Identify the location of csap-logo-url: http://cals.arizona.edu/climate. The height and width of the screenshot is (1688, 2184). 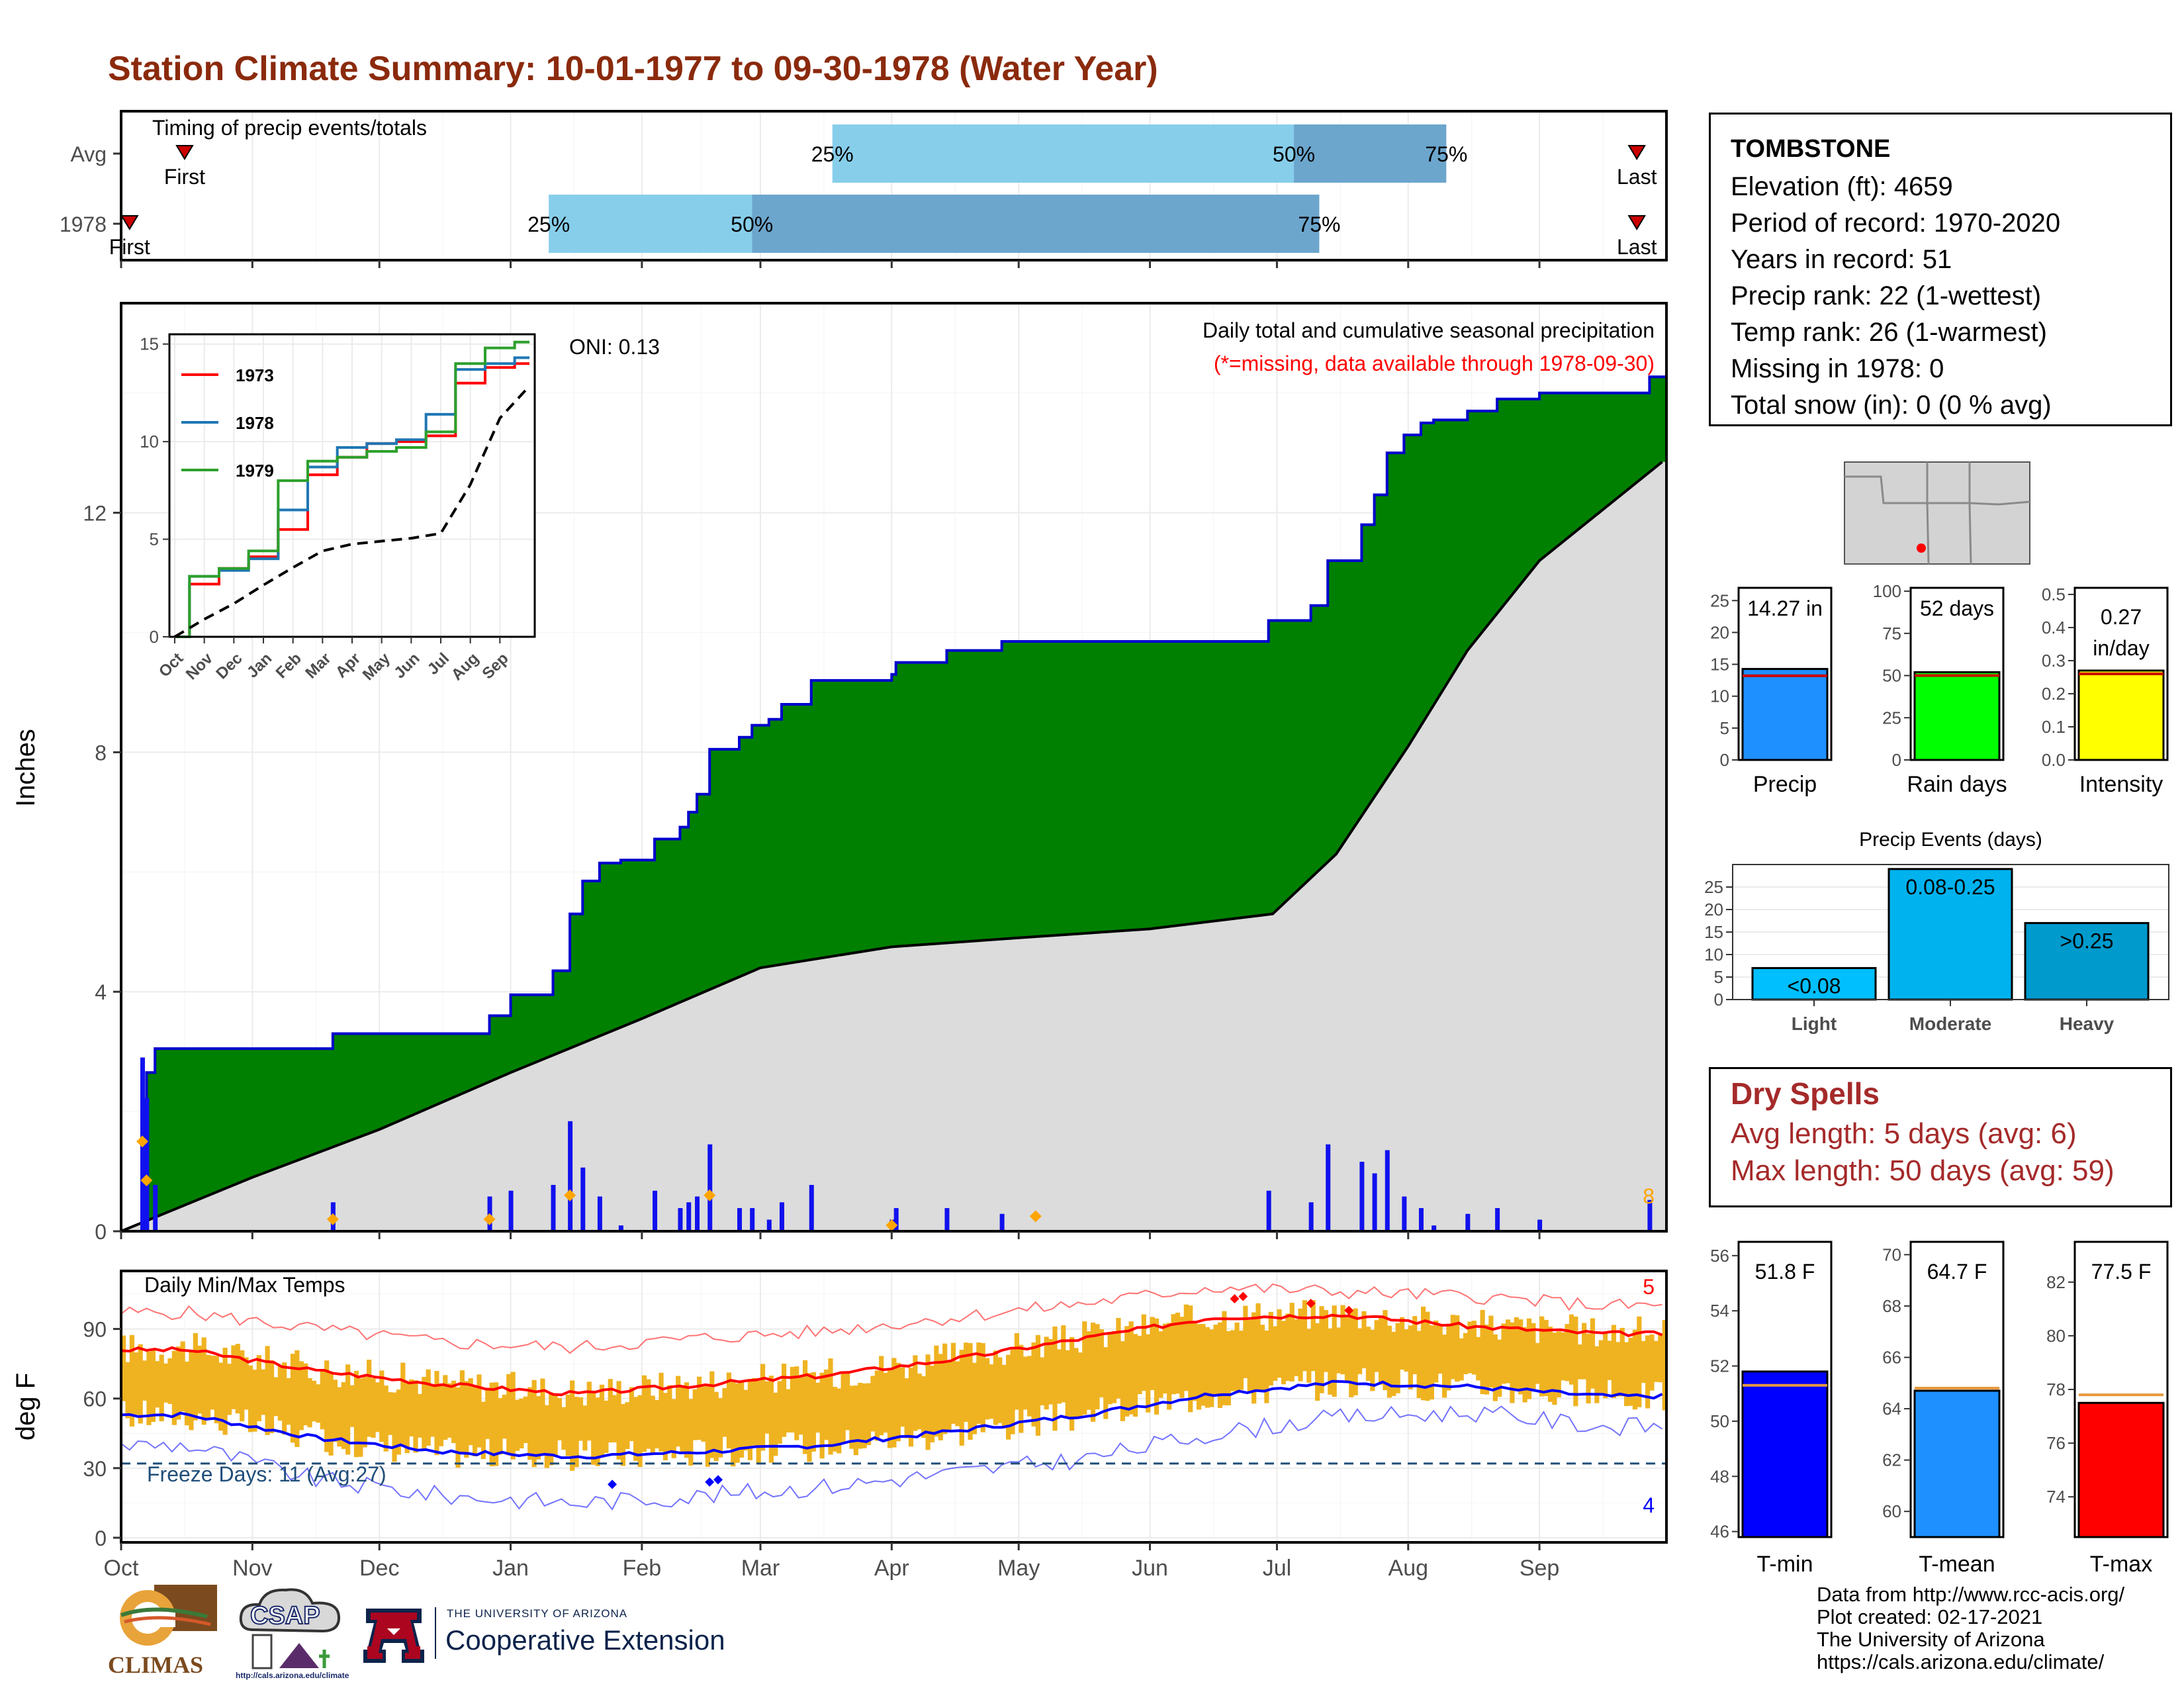
(292, 1675).